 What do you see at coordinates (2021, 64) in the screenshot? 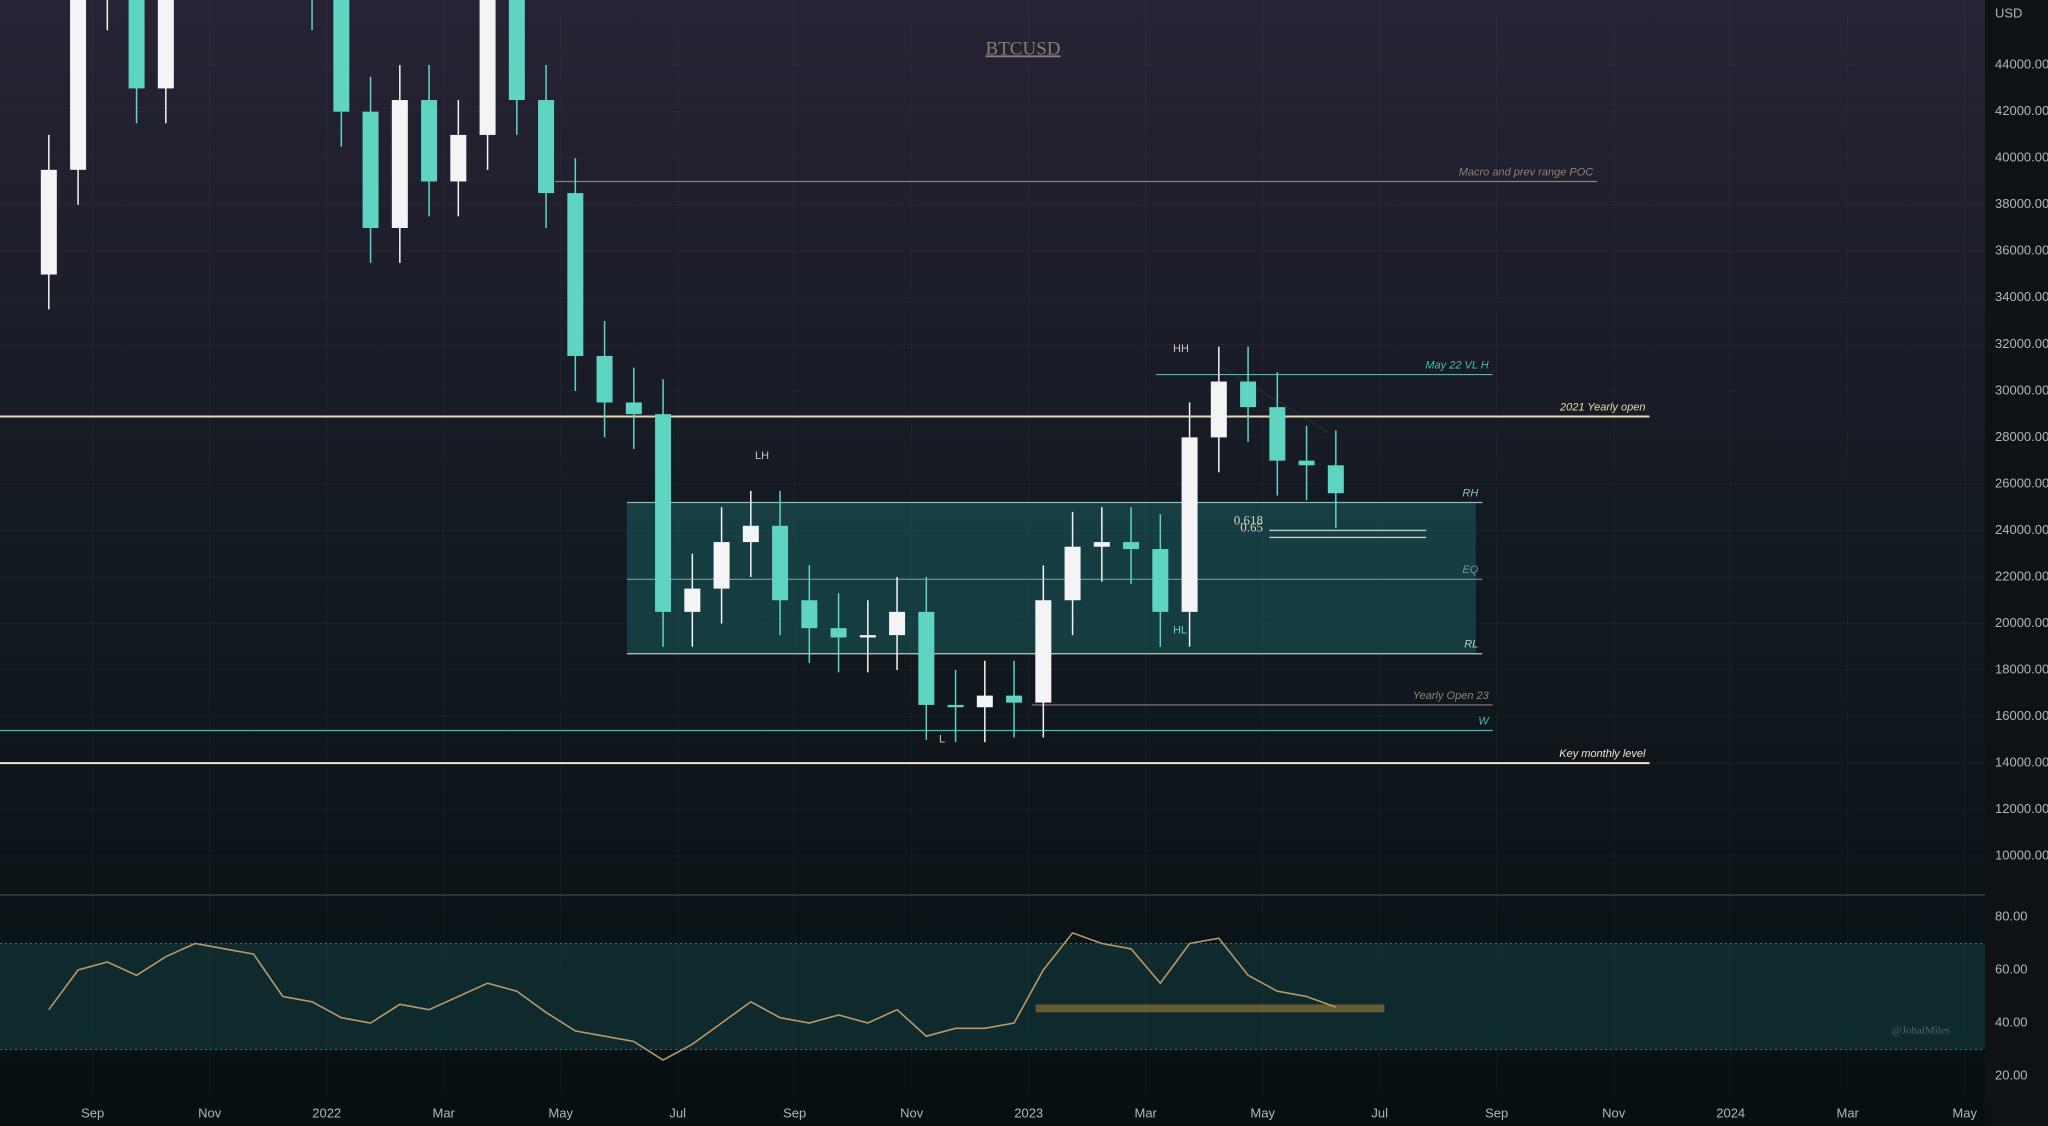
I see `y-tick-label: 44000.00` at bounding box center [2021, 64].